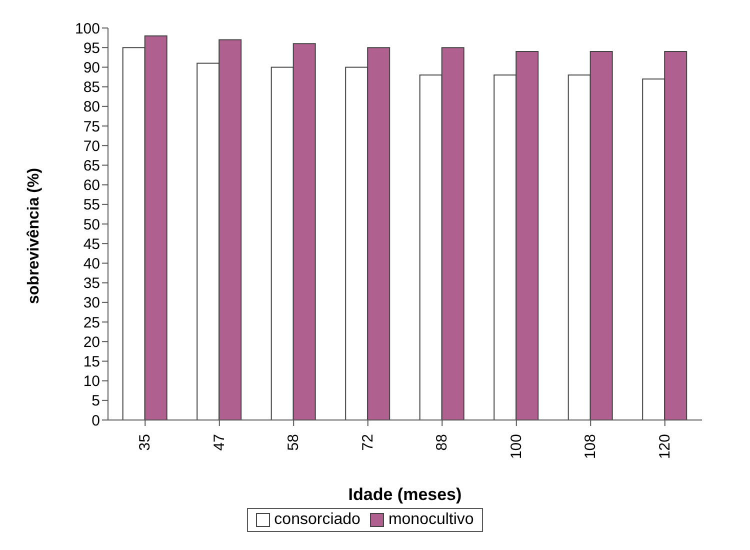 The image size is (750, 550). Describe the element at coordinates (91, 342) in the screenshot. I see `y-tick-label: 20` at that location.